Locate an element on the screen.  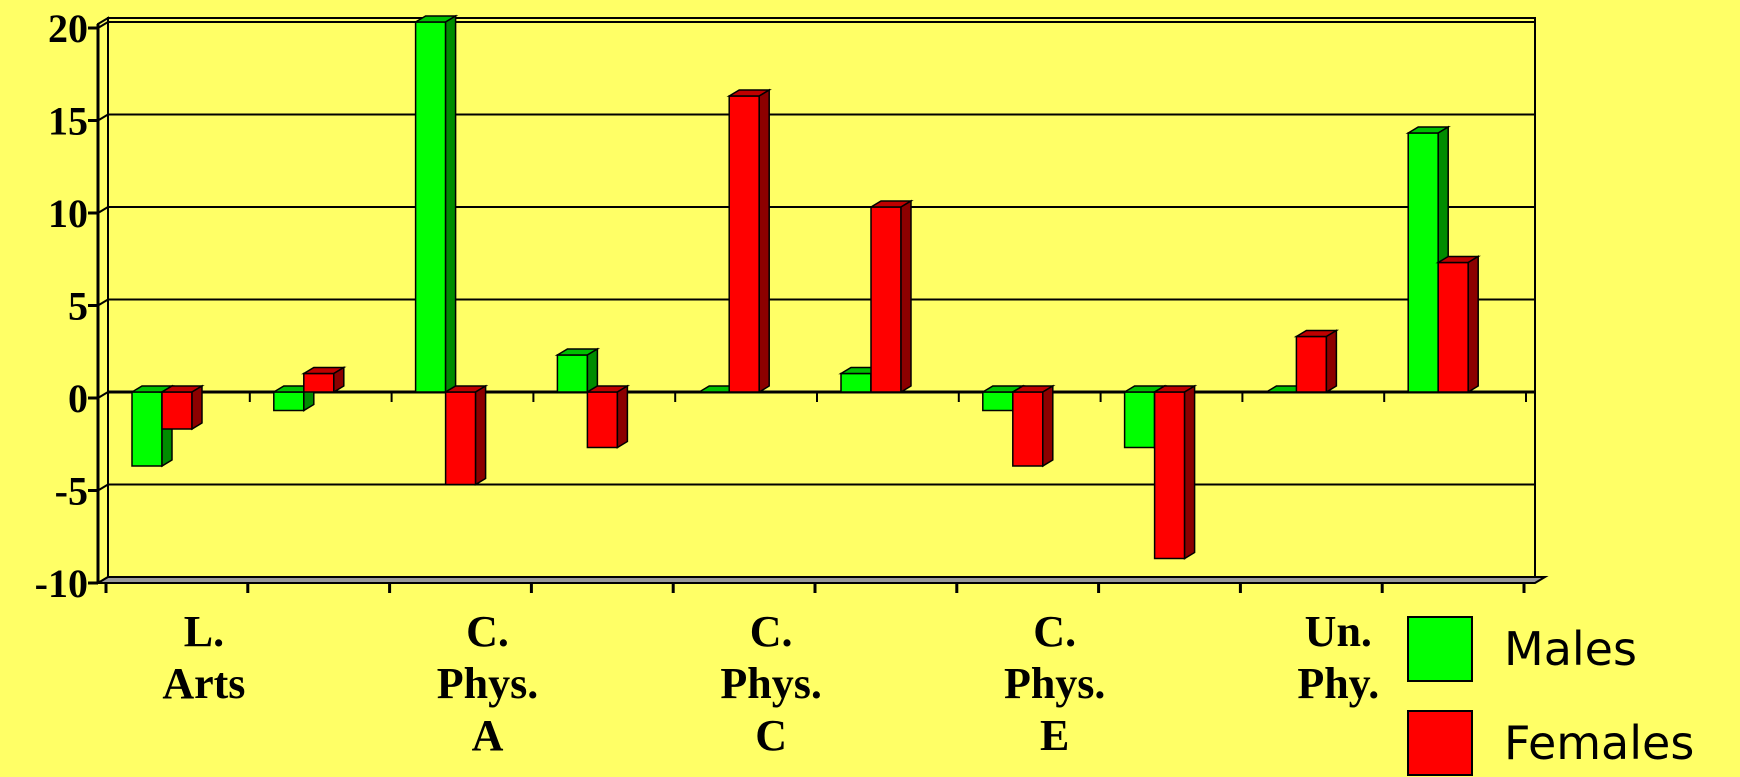
category-label-0-line-1: Arts is located at coordinates (203, 683).